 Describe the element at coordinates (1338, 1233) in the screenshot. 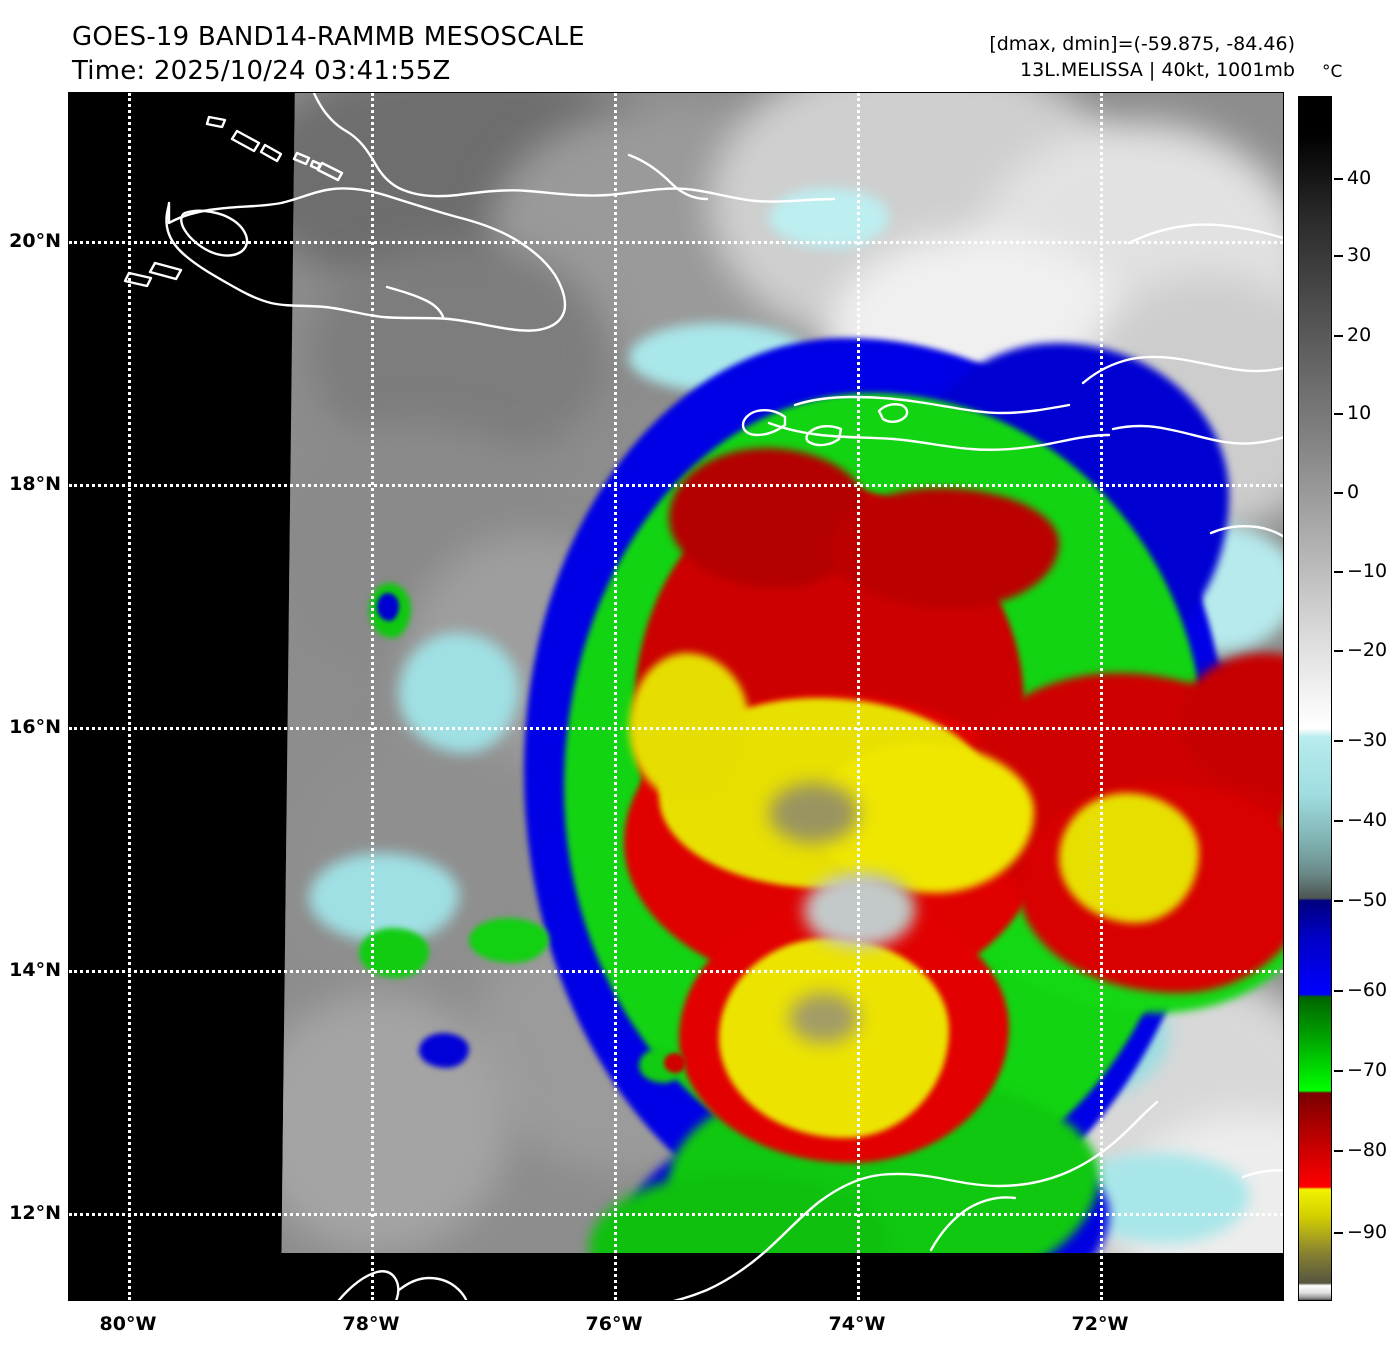

I see `colorbar-tick-m90` at that location.